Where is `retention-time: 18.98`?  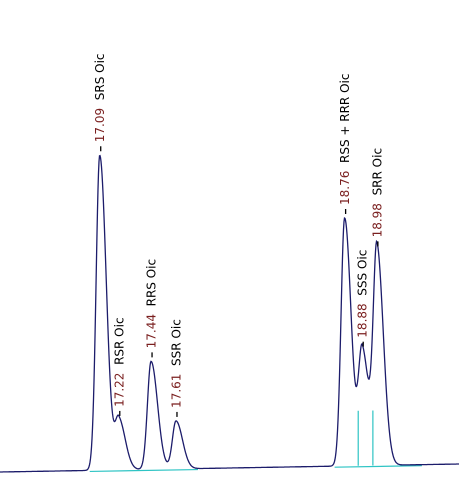
retention-time: 18.98 is located at coordinates (377, 220).